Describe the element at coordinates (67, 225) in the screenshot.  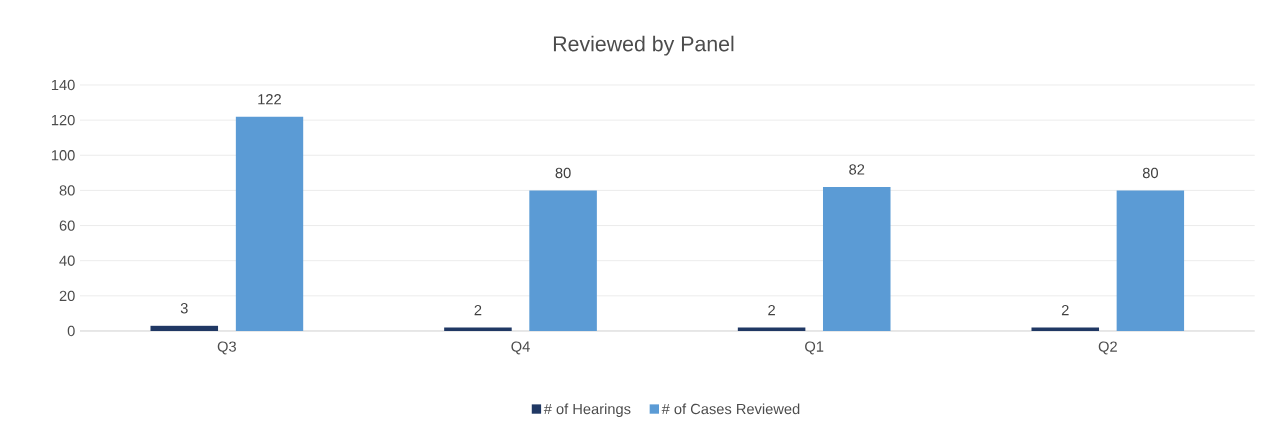
I see `y-tick-label: 60` at that location.